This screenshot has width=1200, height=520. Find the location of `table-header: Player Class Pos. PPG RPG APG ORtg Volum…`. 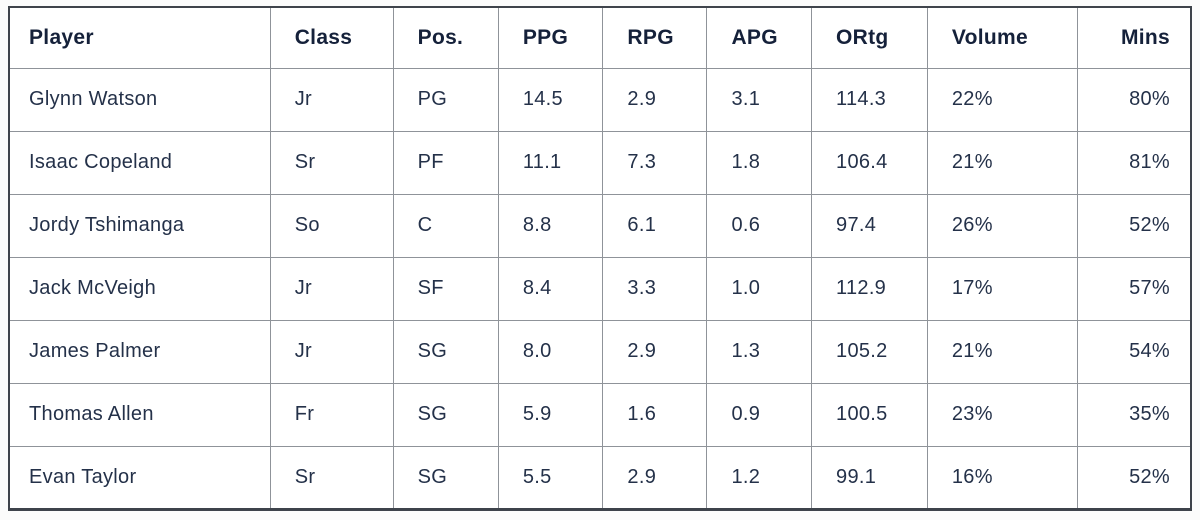

table-header: Player Class Pos. PPG RPG APG ORtg Volum… is located at coordinates (600, 37).